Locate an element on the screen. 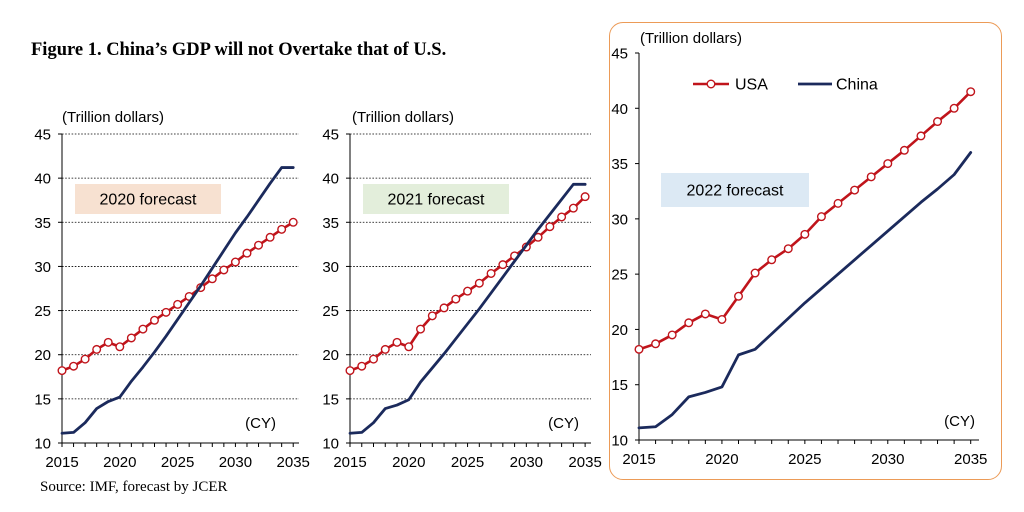  legend-china-label: China is located at coordinates (857, 85).